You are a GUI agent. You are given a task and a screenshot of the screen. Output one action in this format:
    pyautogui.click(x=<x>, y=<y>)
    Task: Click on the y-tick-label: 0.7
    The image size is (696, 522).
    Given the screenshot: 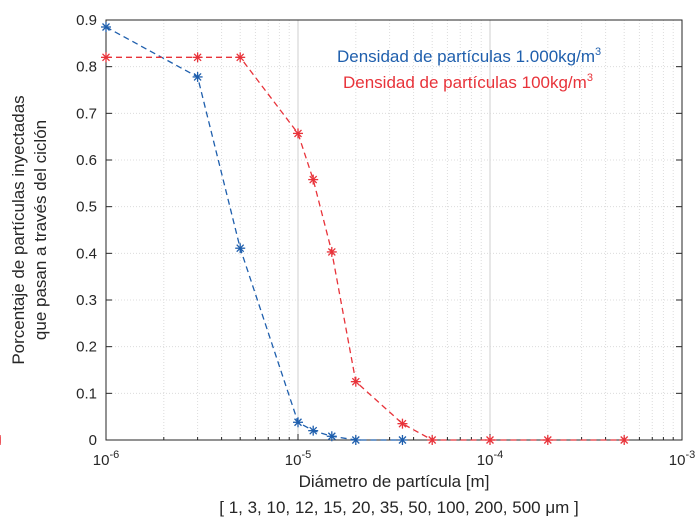 What is the action you would take?
    pyautogui.click(x=86, y=113)
    